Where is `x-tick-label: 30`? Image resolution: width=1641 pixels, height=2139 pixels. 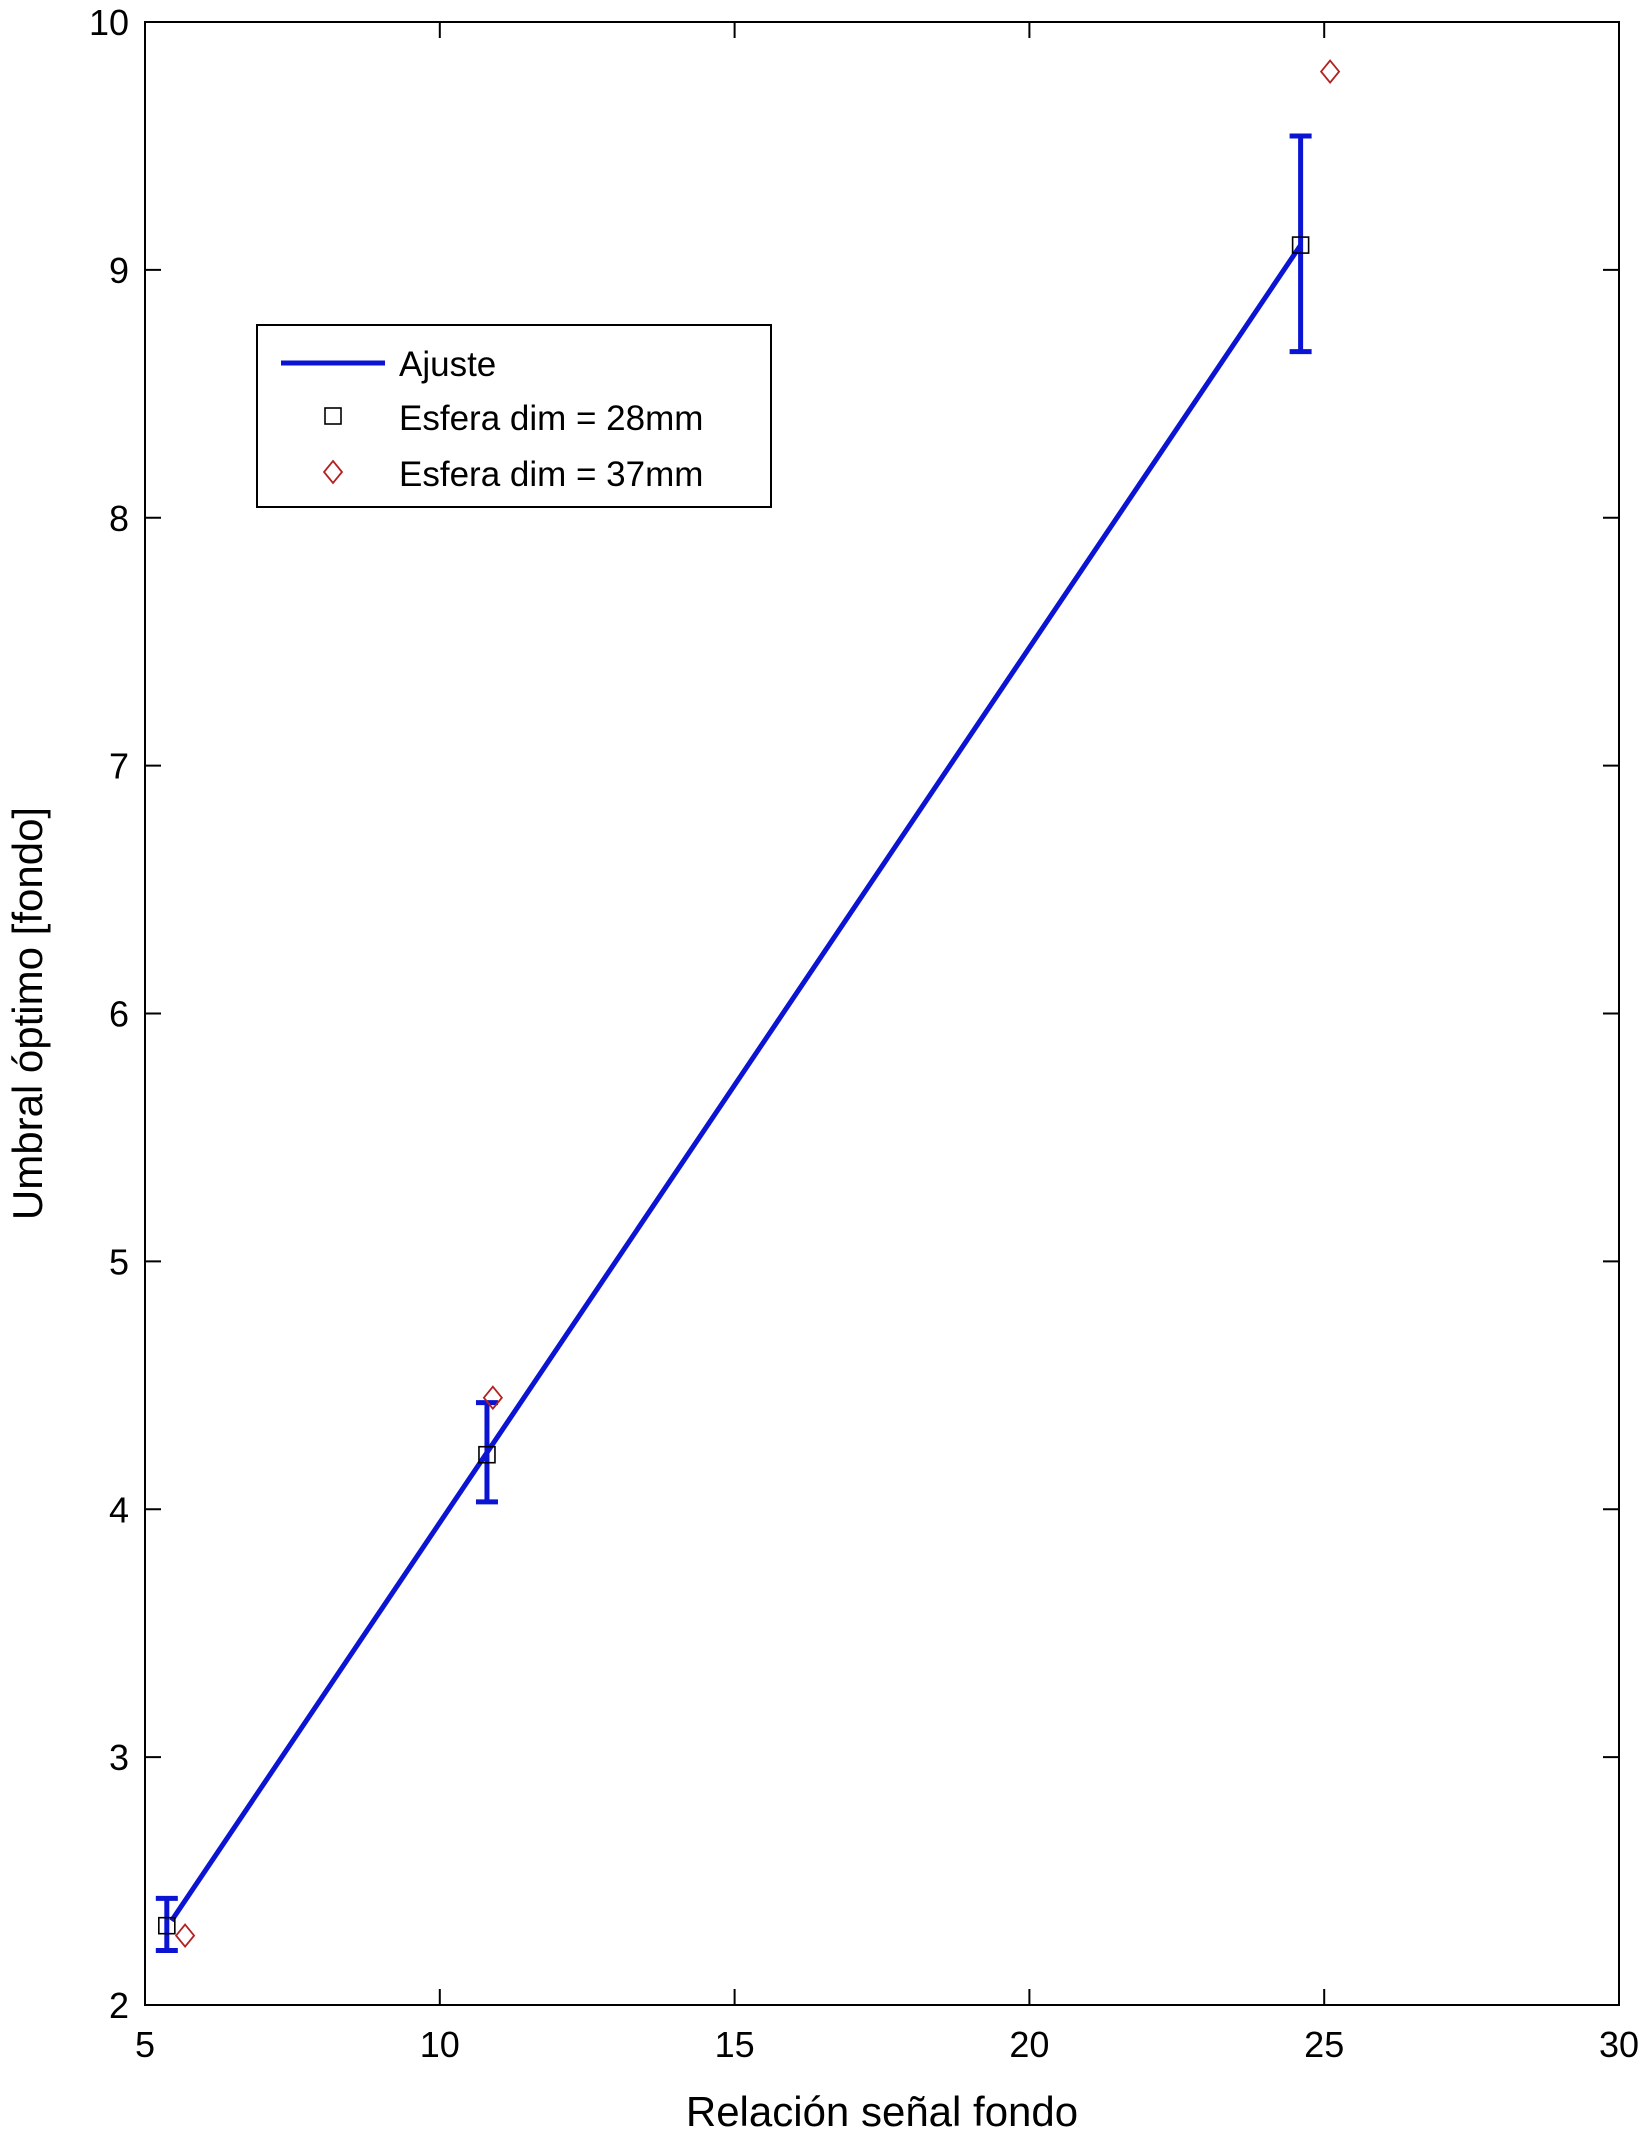 x-tick-label: 30 is located at coordinates (1619, 2044).